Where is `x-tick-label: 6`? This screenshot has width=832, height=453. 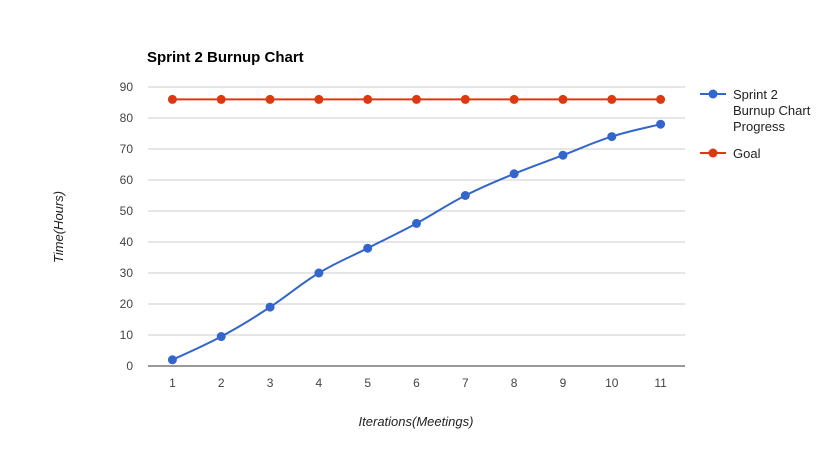
x-tick-label: 6 is located at coordinates (416, 383).